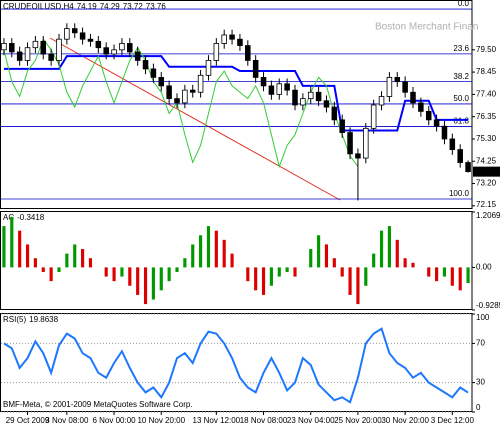 Image resolution: width=500 pixels, height=429 pixels. Describe the element at coordinates (217, 420) in the screenshot. I see `x-tick-label: 13 Nov 12:00` at that location.